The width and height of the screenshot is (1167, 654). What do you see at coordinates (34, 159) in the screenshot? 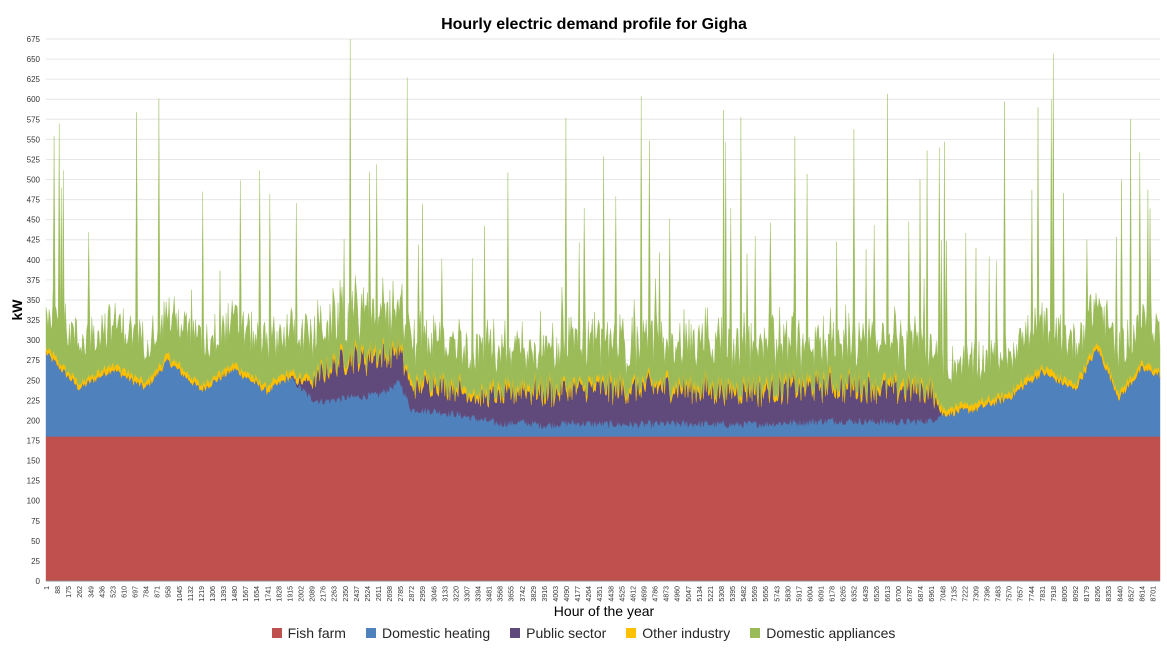
I see `y-tick-label: 525` at bounding box center [34, 159].